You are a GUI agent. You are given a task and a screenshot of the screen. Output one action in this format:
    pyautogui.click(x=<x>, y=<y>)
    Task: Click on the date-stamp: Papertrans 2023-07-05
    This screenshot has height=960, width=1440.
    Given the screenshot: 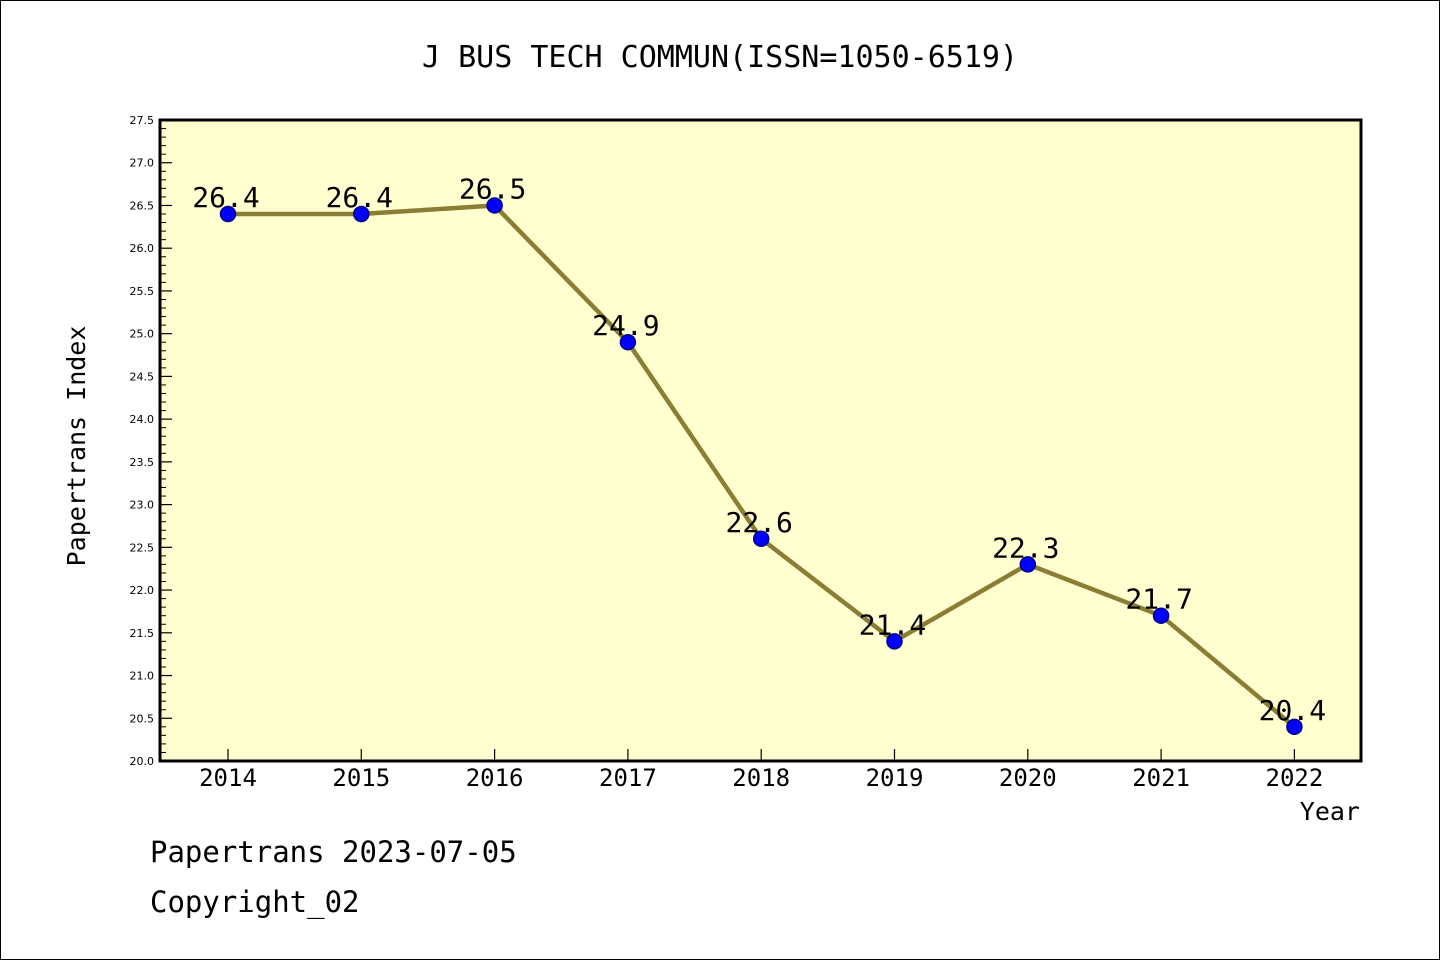 What is the action you would take?
    pyautogui.click(x=333, y=852)
    